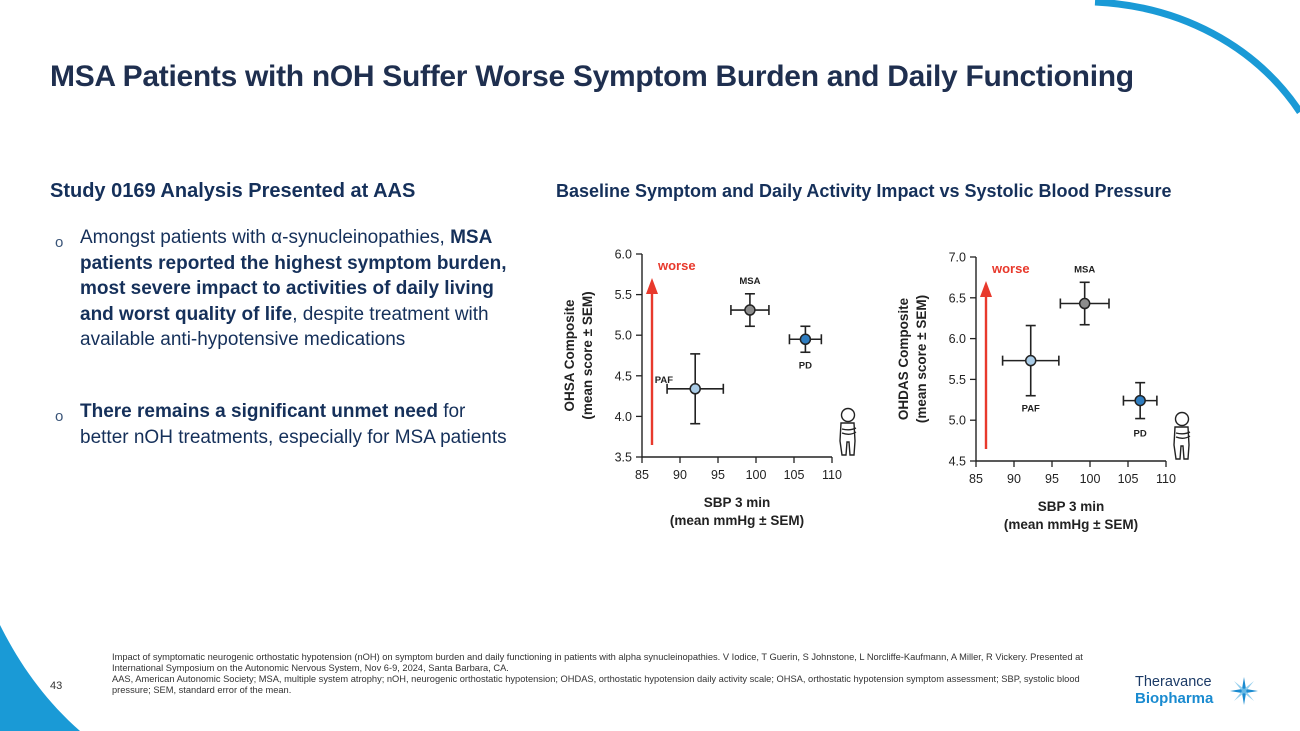  Describe the element at coordinates (849, 431) in the screenshot. I see `chart1-person-icon-arms` at that location.